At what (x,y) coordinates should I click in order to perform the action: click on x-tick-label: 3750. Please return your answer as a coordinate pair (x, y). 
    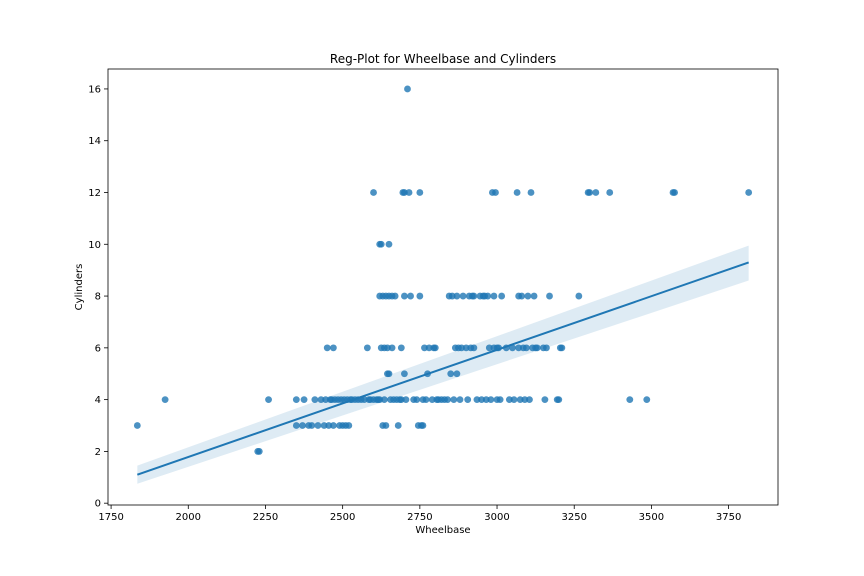
    Looking at the image, I should click on (728, 517).